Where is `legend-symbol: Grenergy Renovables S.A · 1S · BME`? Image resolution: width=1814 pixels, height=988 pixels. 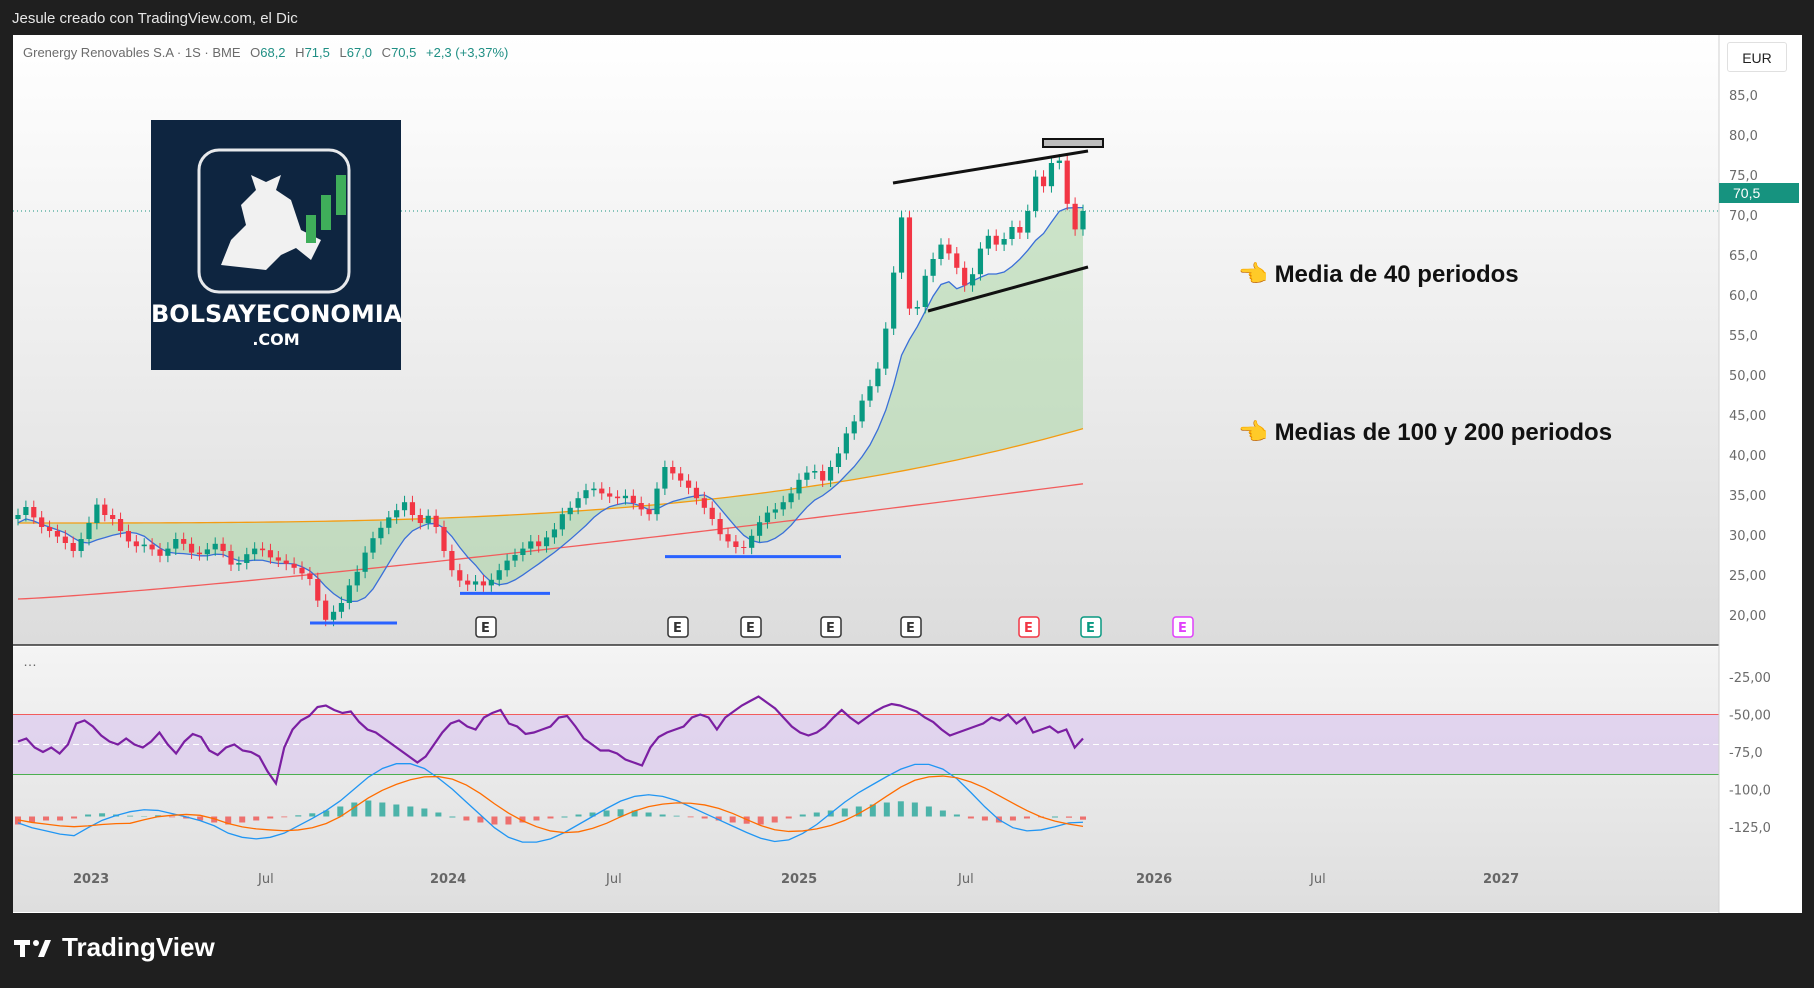 legend-symbol: Grenergy Renovables S.A · 1S · BME is located at coordinates (132, 52).